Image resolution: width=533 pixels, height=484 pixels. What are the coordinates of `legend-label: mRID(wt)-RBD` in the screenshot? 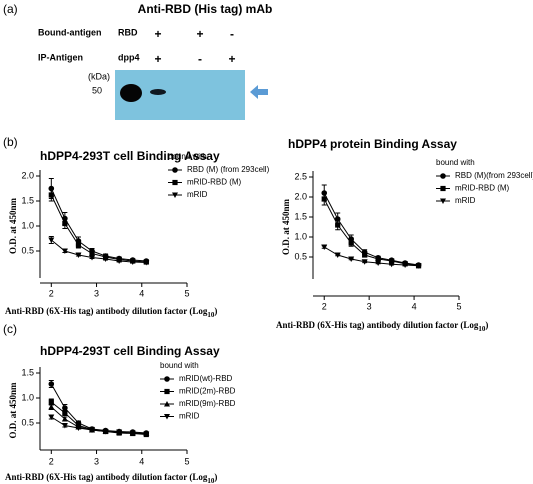 It's located at (206, 378).